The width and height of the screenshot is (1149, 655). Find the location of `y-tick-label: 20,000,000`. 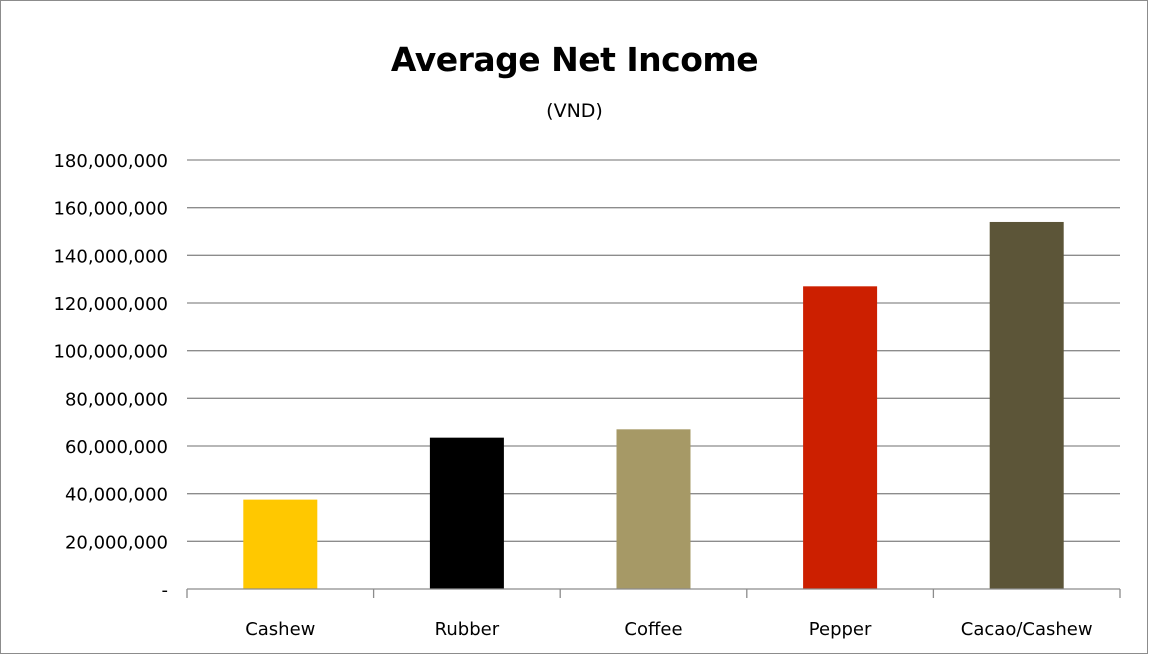

y-tick-label: 20,000,000 is located at coordinates (116, 542).